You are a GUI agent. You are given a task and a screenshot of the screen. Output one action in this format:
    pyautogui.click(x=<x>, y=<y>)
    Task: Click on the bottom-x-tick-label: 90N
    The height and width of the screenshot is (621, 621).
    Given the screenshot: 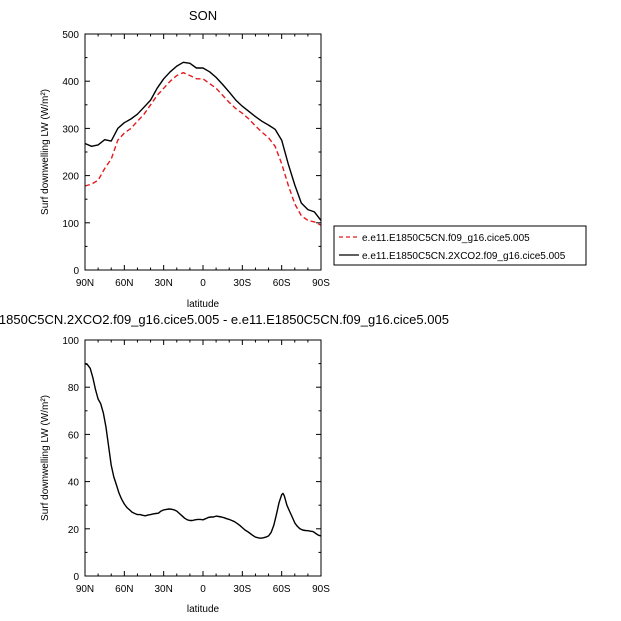 What is the action you would take?
    pyautogui.click(x=85, y=589)
    